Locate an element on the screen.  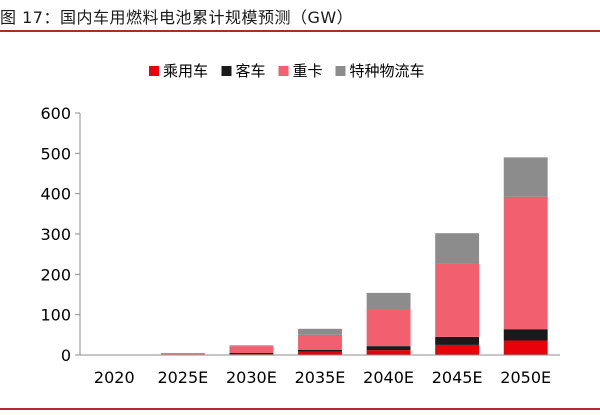
y-tick-label: 400 is located at coordinates (55, 194).